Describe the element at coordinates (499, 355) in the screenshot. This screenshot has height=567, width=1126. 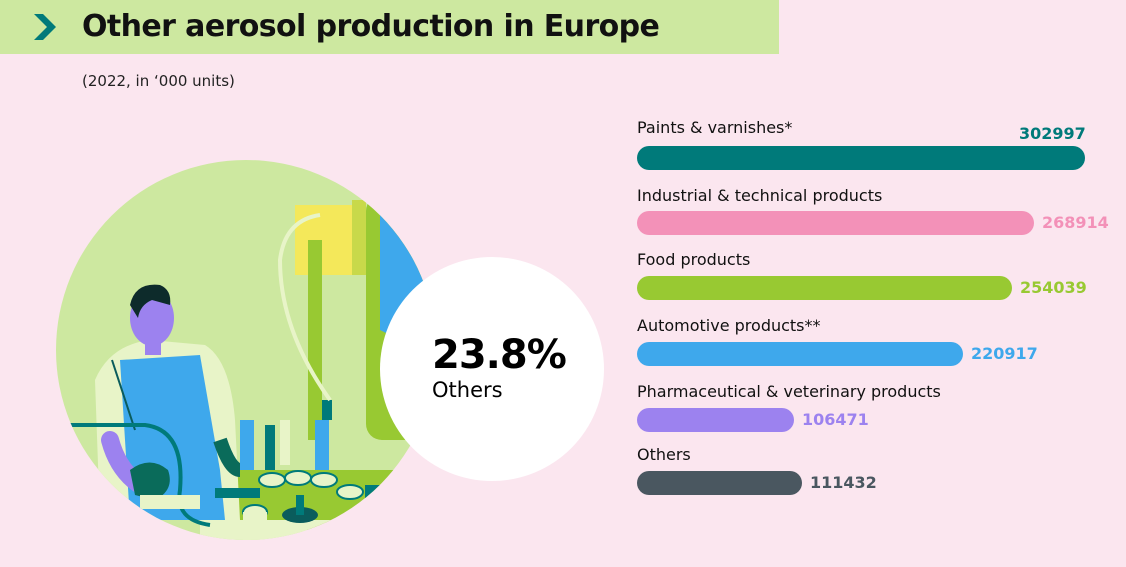
I see `highlight-value: 23.8%` at that location.